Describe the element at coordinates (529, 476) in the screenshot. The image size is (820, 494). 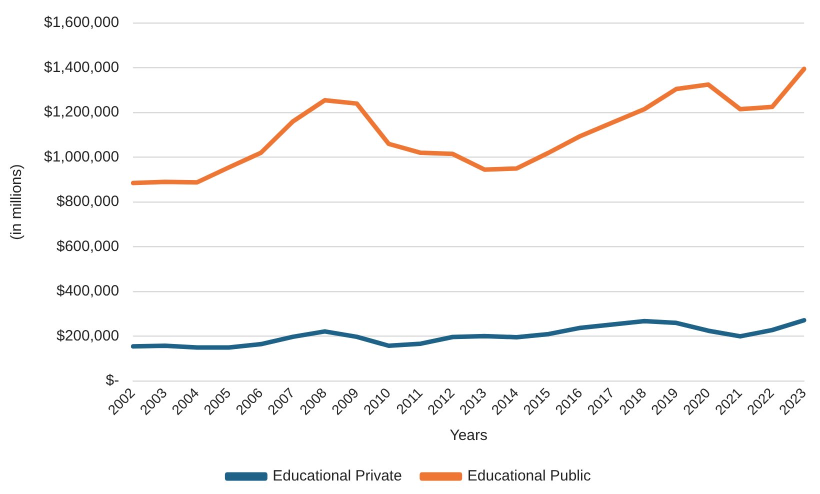
I see `legend-label: Educational Public` at that location.